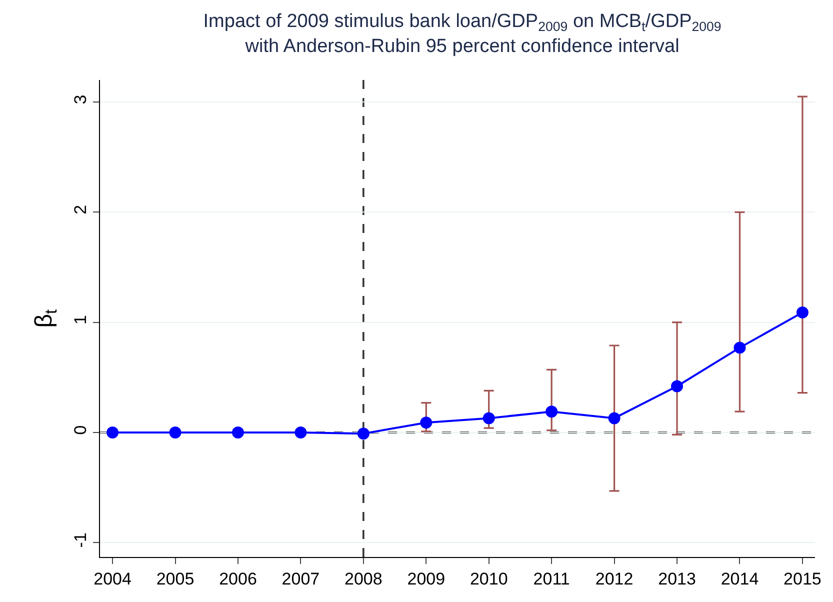 The height and width of the screenshot is (602, 833). I want to click on x-tick-label: 2007, so click(301, 578).